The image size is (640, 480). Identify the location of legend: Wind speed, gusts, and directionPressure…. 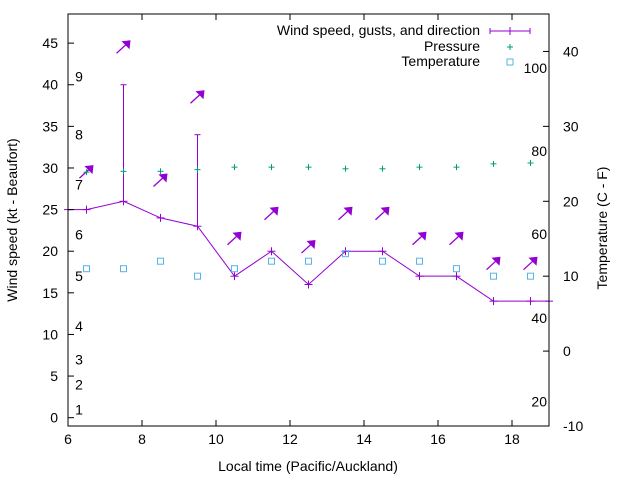
(404, 45).